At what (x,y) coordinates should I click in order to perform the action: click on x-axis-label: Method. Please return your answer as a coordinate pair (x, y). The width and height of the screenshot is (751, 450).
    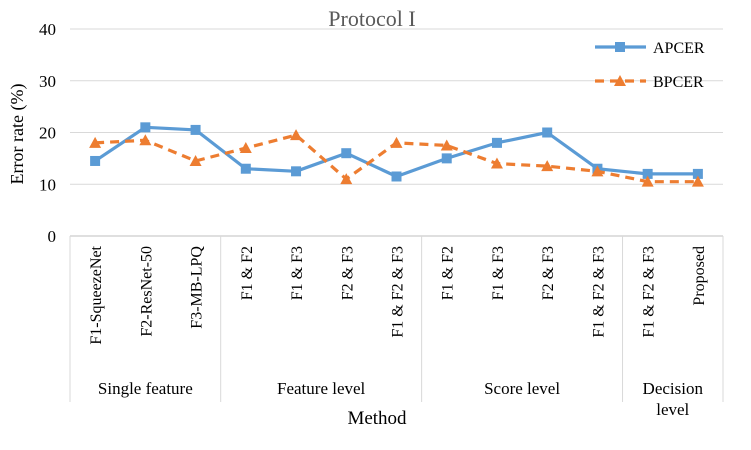
    Looking at the image, I should click on (377, 418).